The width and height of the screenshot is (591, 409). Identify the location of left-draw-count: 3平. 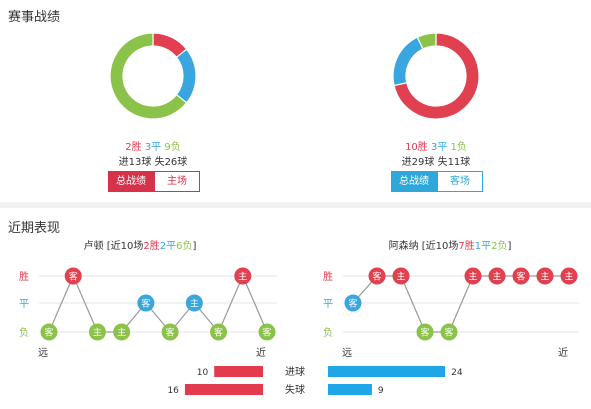
(153, 147).